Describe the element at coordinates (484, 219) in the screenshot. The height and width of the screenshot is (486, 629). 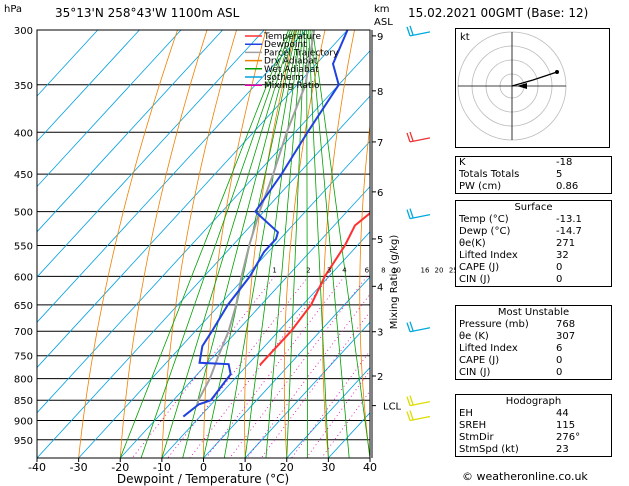
I see `index-label: Temp (°C)` at that location.